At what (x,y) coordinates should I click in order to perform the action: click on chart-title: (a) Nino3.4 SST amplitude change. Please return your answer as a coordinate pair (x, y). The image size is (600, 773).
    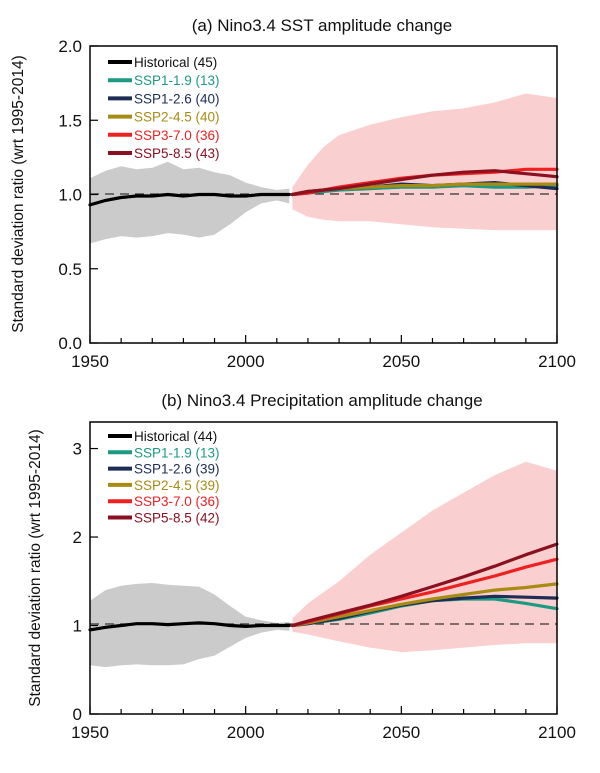
    Looking at the image, I should click on (322, 25).